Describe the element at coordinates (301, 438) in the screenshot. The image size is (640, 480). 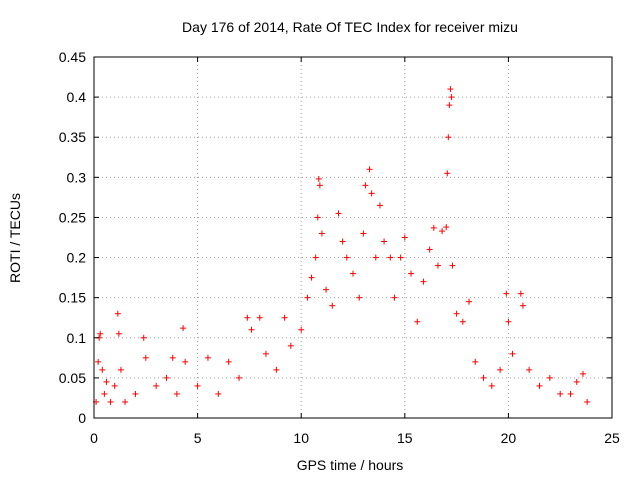
I see `x-tick-label: 10` at that location.